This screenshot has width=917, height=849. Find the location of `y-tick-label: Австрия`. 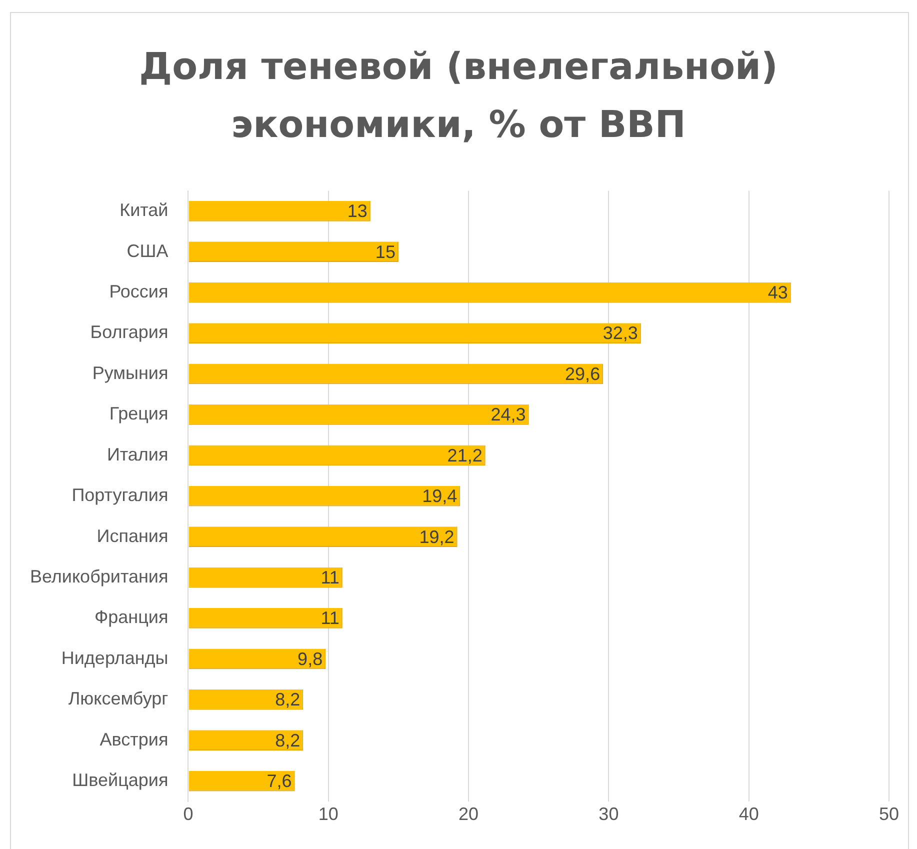

y-tick-label: Австрия is located at coordinates (134, 739).